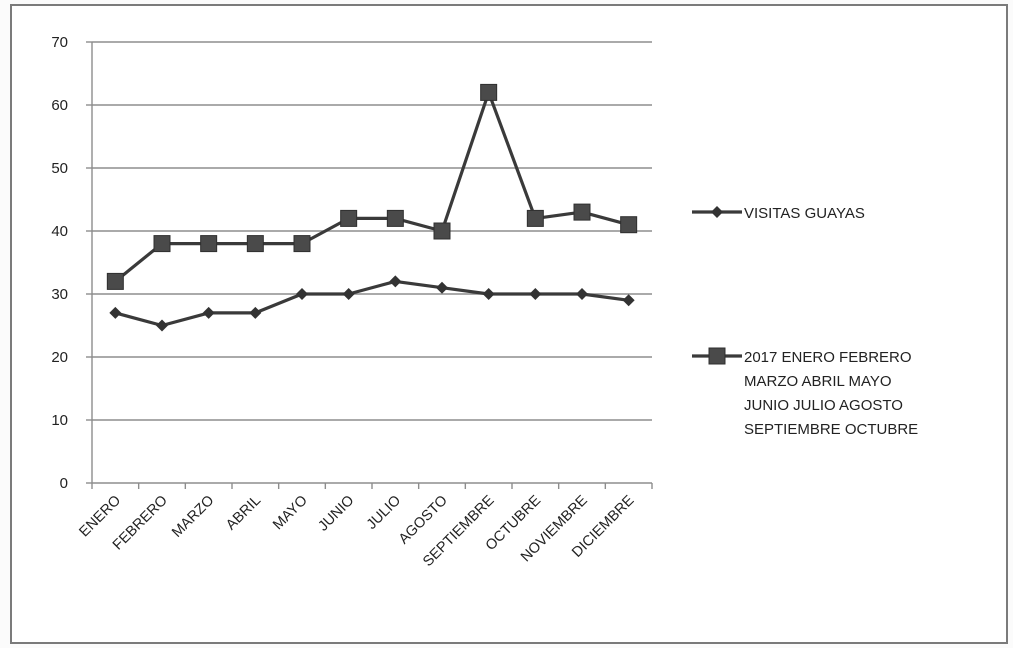 The width and height of the screenshot is (1013, 648). What do you see at coordinates (115, 281) in the screenshot?
I see `data-point-2-enero` at bounding box center [115, 281].